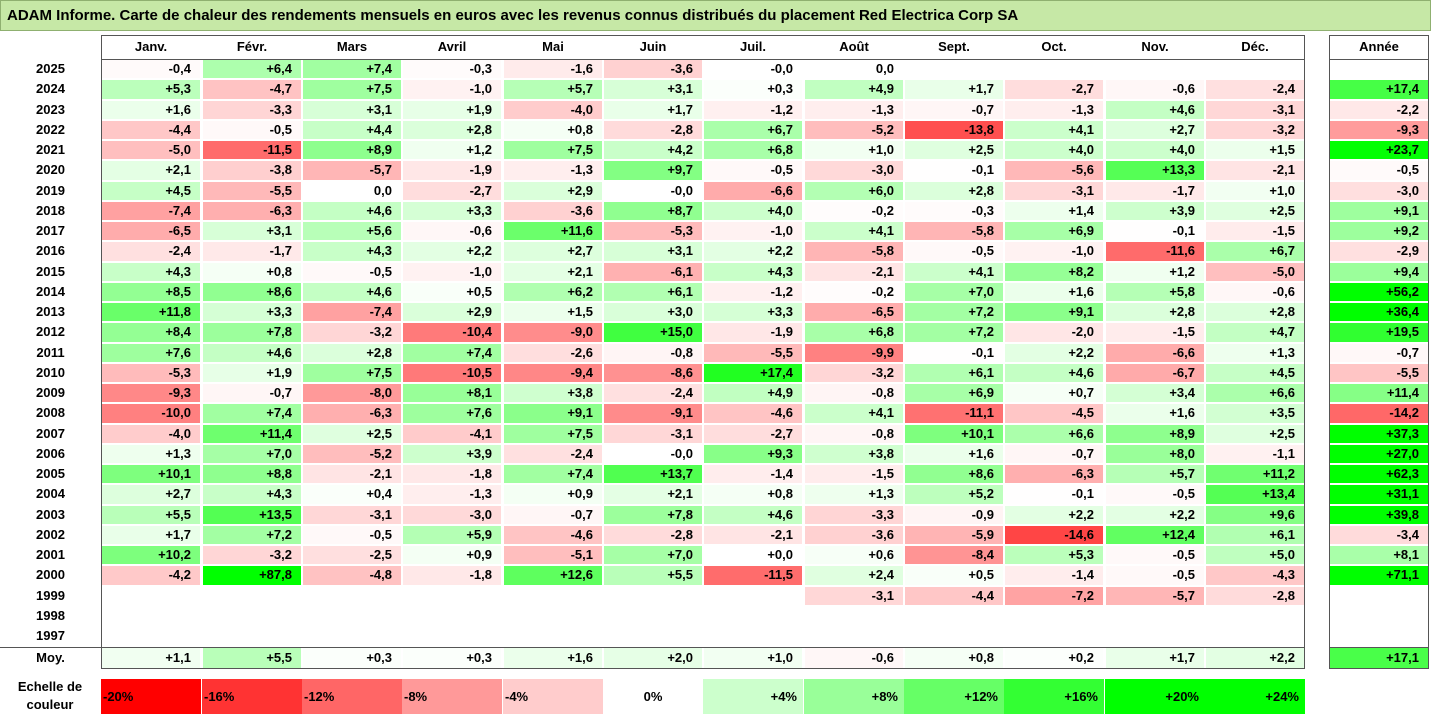 The image size is (1431, 718). What do you see at coordinates (452, 251) in the screenshot?
I see `heat-cell: +2,2` at bounding box center [452, 251].